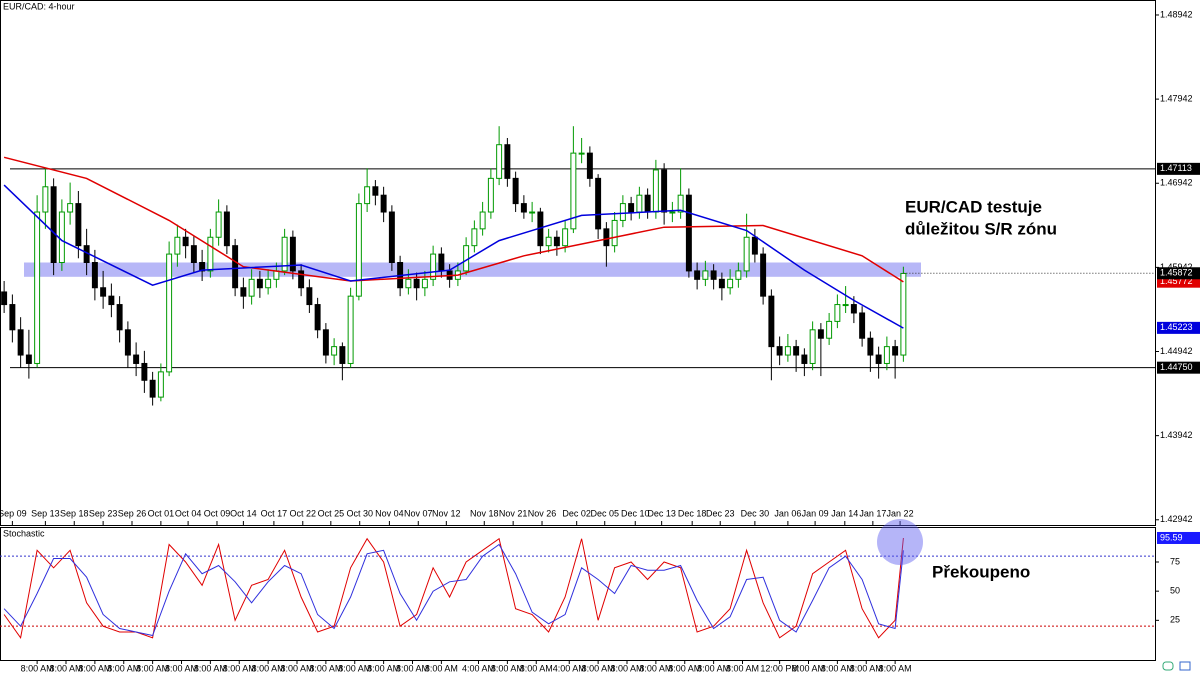 This screenshot has height=675, width=1200. Describe the element at coordinates (453, 588) in the screenshot. I see `stochastic-line` at that location.